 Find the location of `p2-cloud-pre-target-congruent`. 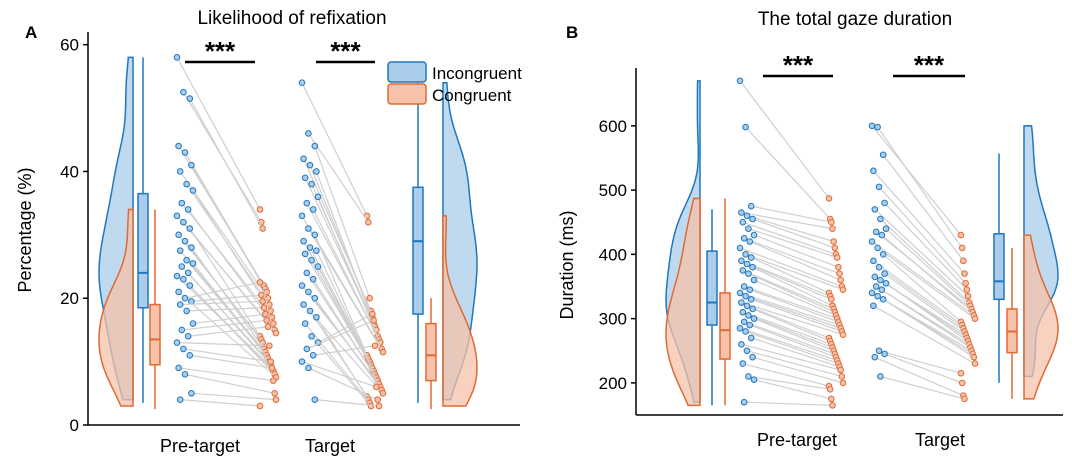

p2-cloud-pre-target-congruent is located at coordinates (683, 302).